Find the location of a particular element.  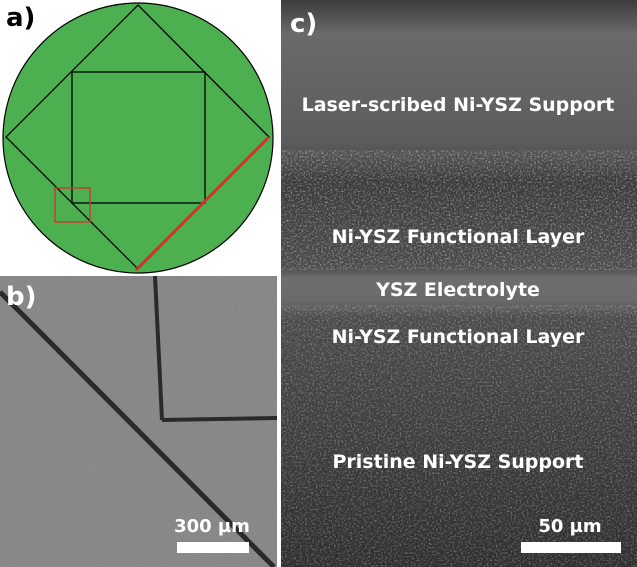

zoom-box is located at coordinates (72, 205).